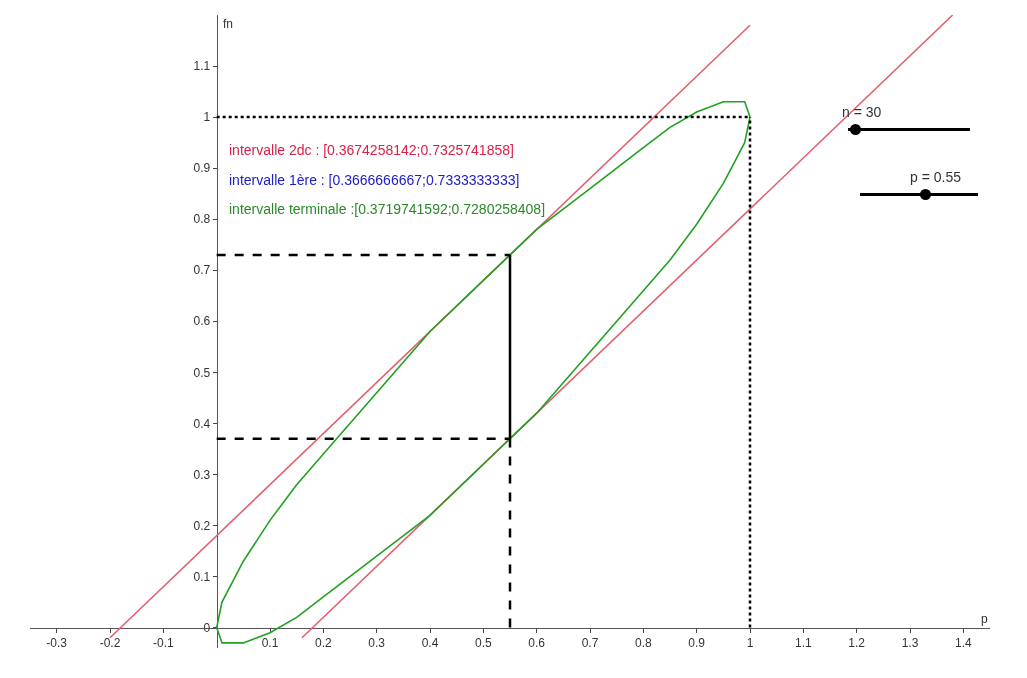  Describe the element at coordinates (163, 642) in the screenshot. I see `x-tick-label: -0.1` at that location.